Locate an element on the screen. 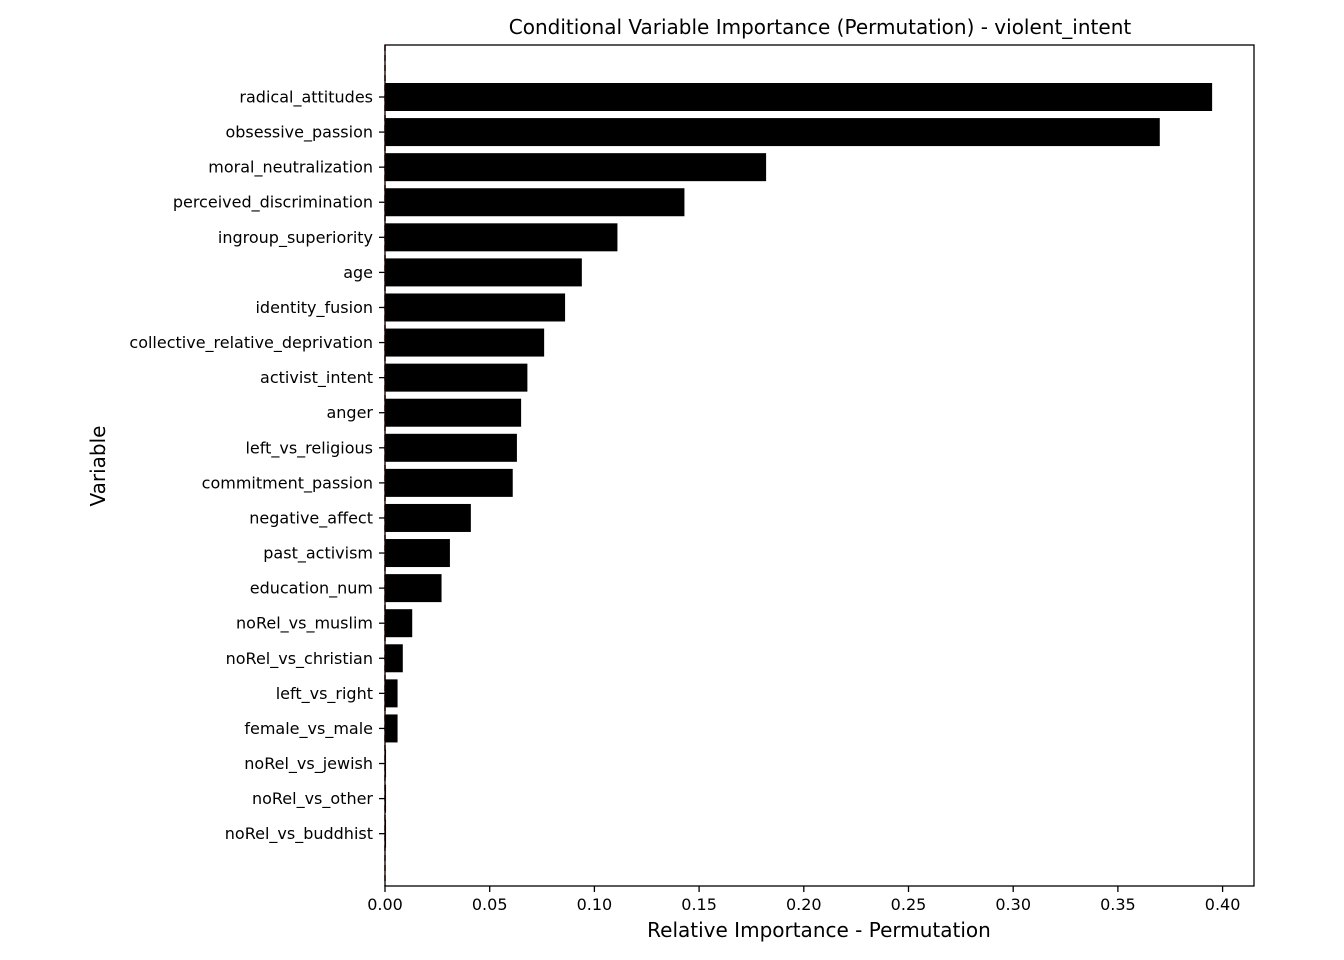 The height and width of the screenshot is (960, 1344). x-tick-label: 0.05 is located at coordinates (490, 904).